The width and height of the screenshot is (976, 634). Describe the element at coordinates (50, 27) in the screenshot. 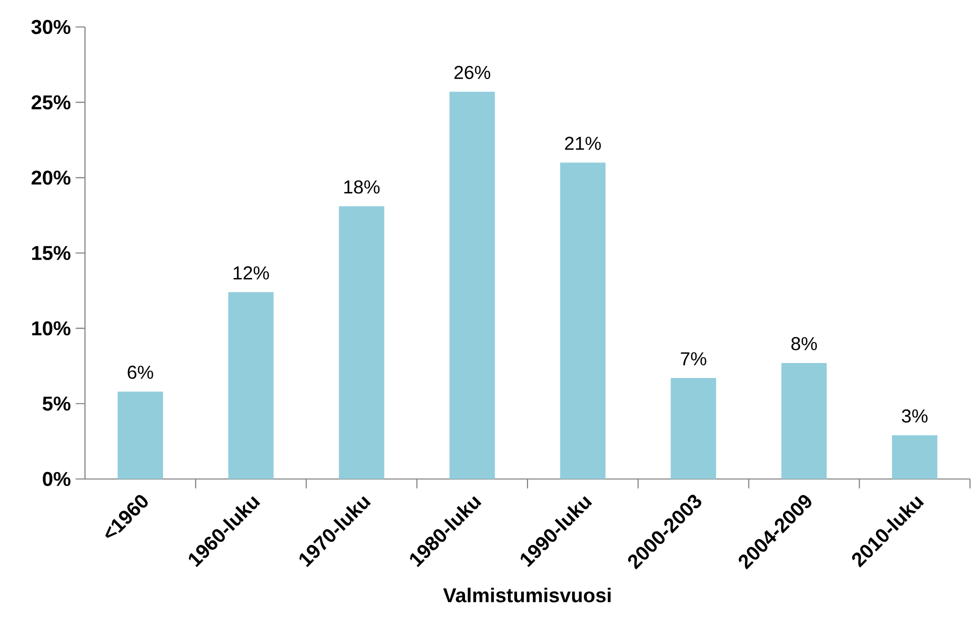

I see `y-tick-label: 30%` at that location.